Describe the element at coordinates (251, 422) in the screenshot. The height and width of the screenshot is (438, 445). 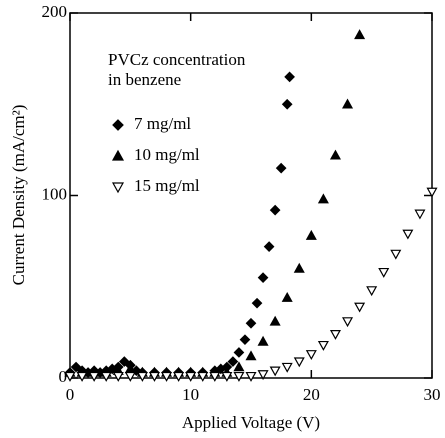
I see `x-axis-label: Applied Voltage (V)` at that location.